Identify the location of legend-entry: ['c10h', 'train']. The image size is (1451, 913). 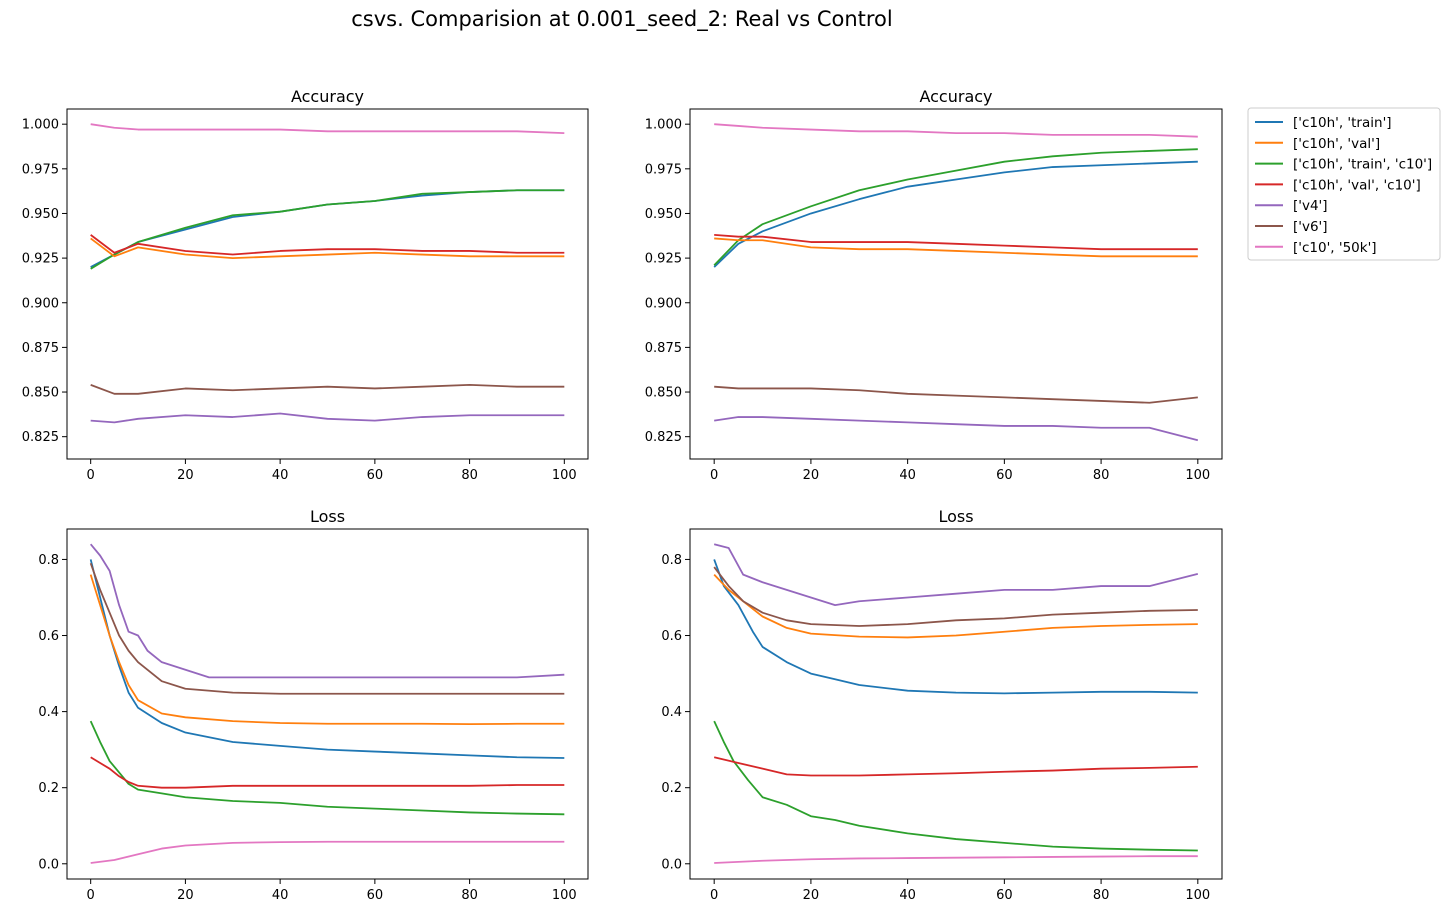
(1323, 123).